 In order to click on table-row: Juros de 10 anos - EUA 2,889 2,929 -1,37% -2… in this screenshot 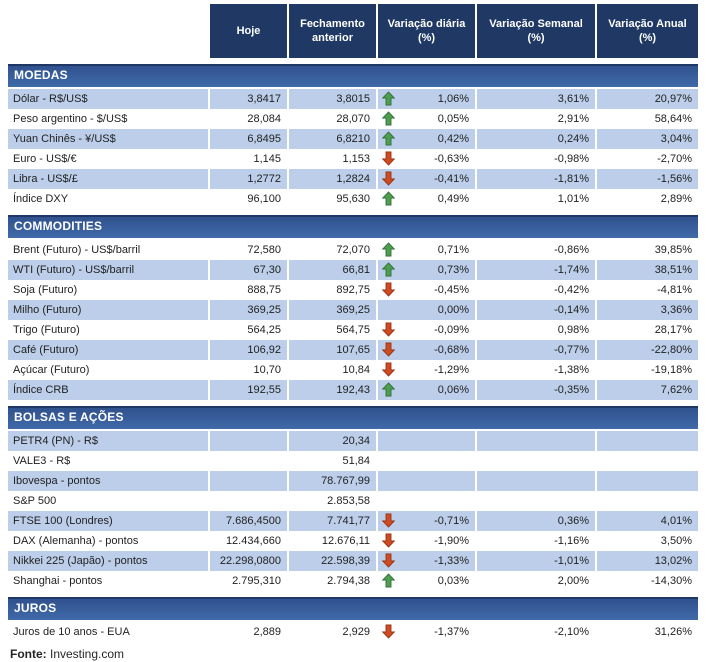, I will do `click(353, 632)`.